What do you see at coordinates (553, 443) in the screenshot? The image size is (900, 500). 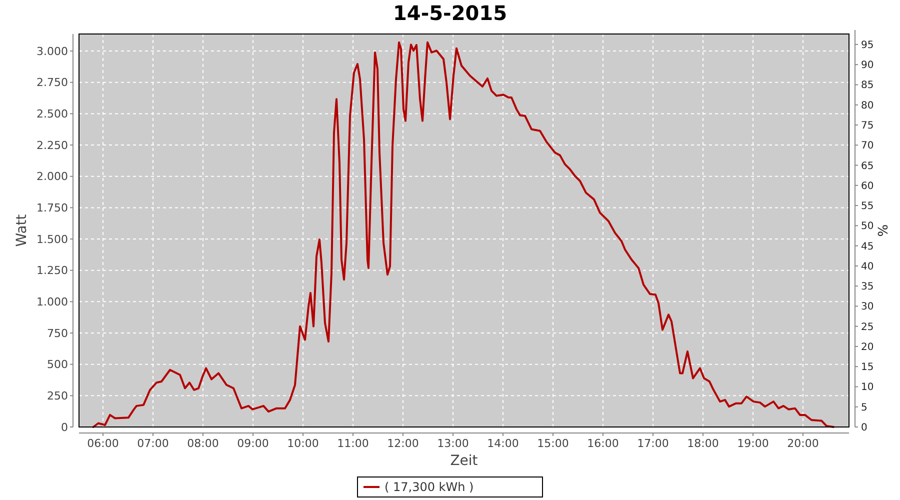 I see `x-tick-label: 15:00` at bounding box center [553, 443].